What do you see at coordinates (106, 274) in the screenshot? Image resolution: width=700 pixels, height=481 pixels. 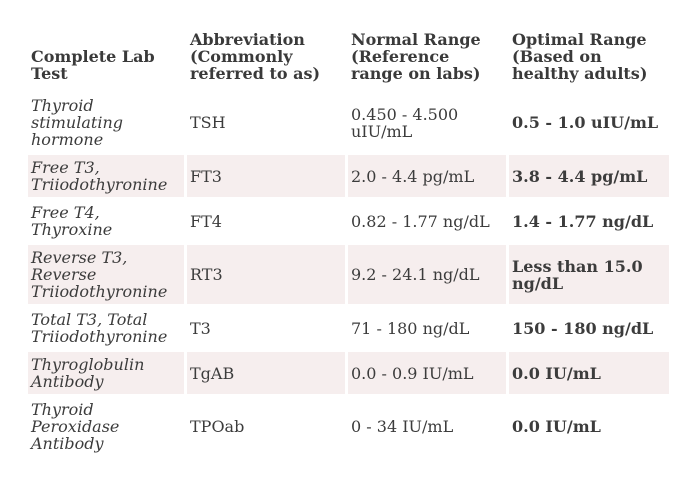 I see `lab-test-name: Reverse T3, Reverse Triiodothyronine` at bounding box center [106, 274].